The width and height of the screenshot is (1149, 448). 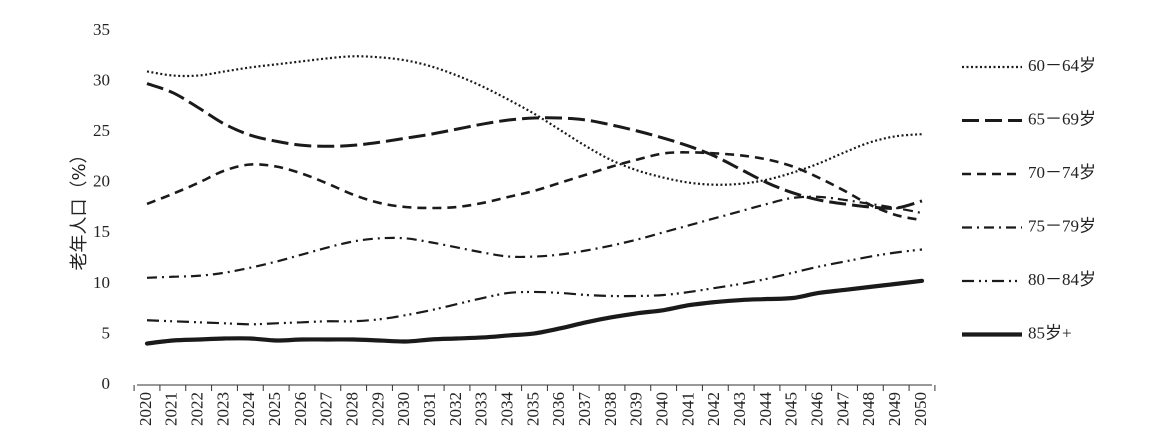 What do you see at coordinates (920, 409) in the screenshot?
I see `x-tick-label: 2050` at bounding box center [920, 409].